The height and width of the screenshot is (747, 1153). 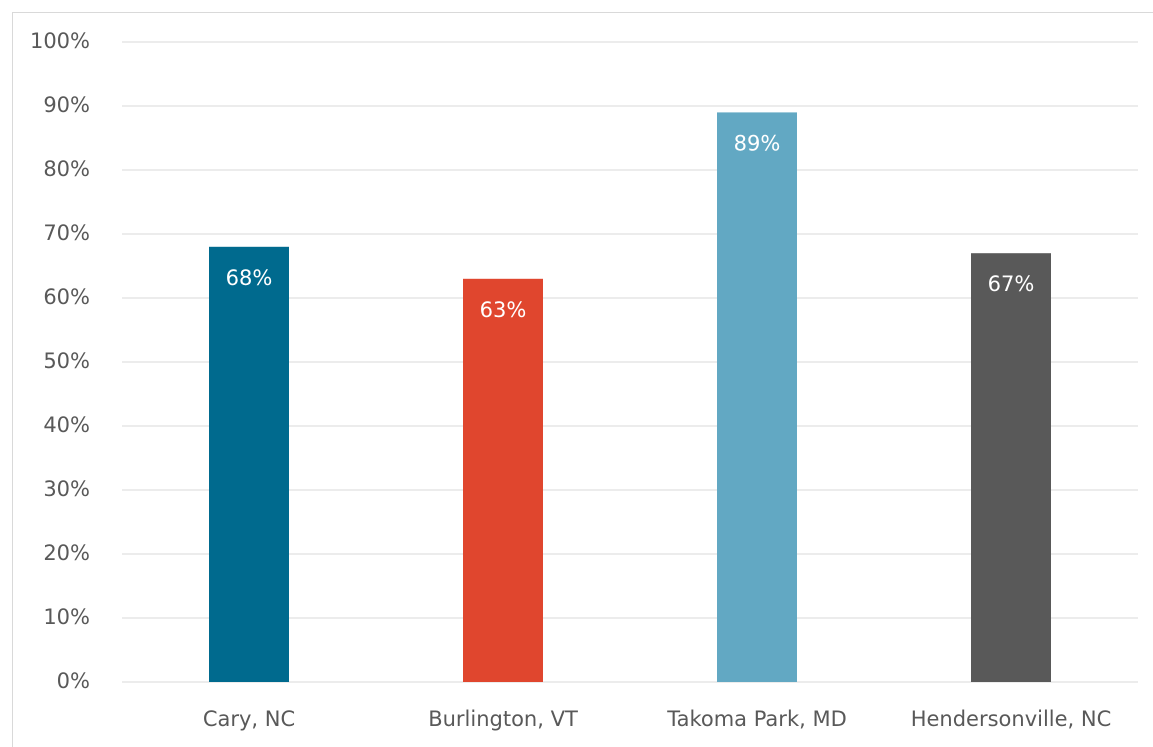 What do you see at coordinates (66, 553) in the screenshot?
I see `y-tick-label: 20%` at bounding box center [66, 553].